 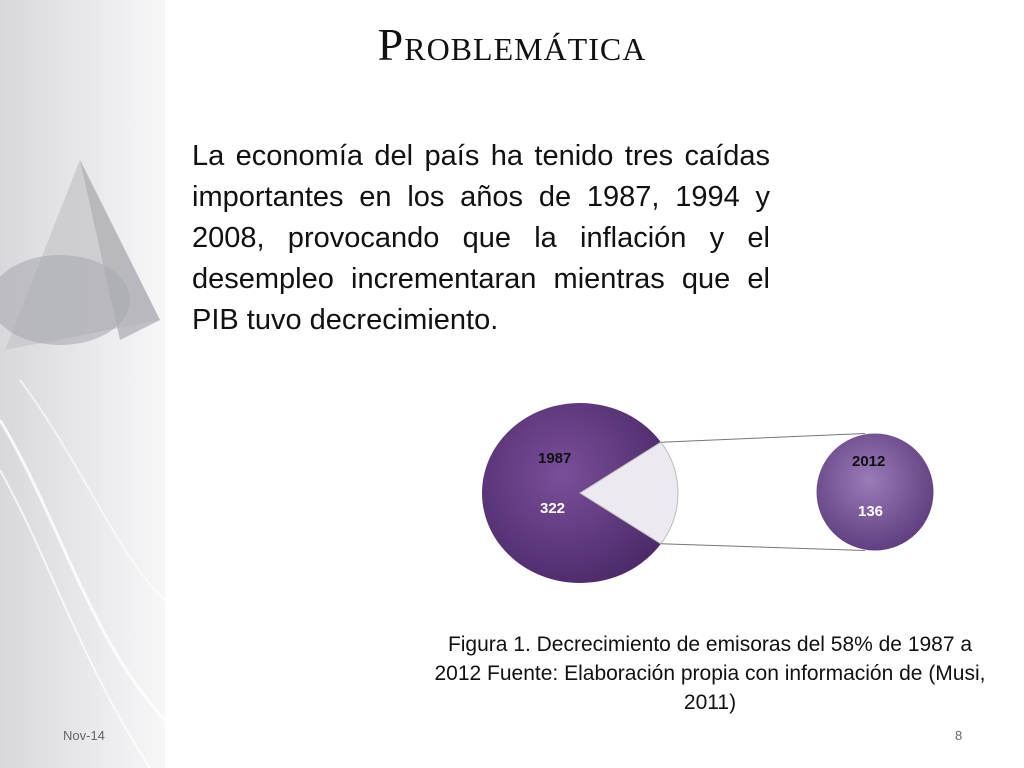 I want to click on pie-2012, so click(x=875, y=492).